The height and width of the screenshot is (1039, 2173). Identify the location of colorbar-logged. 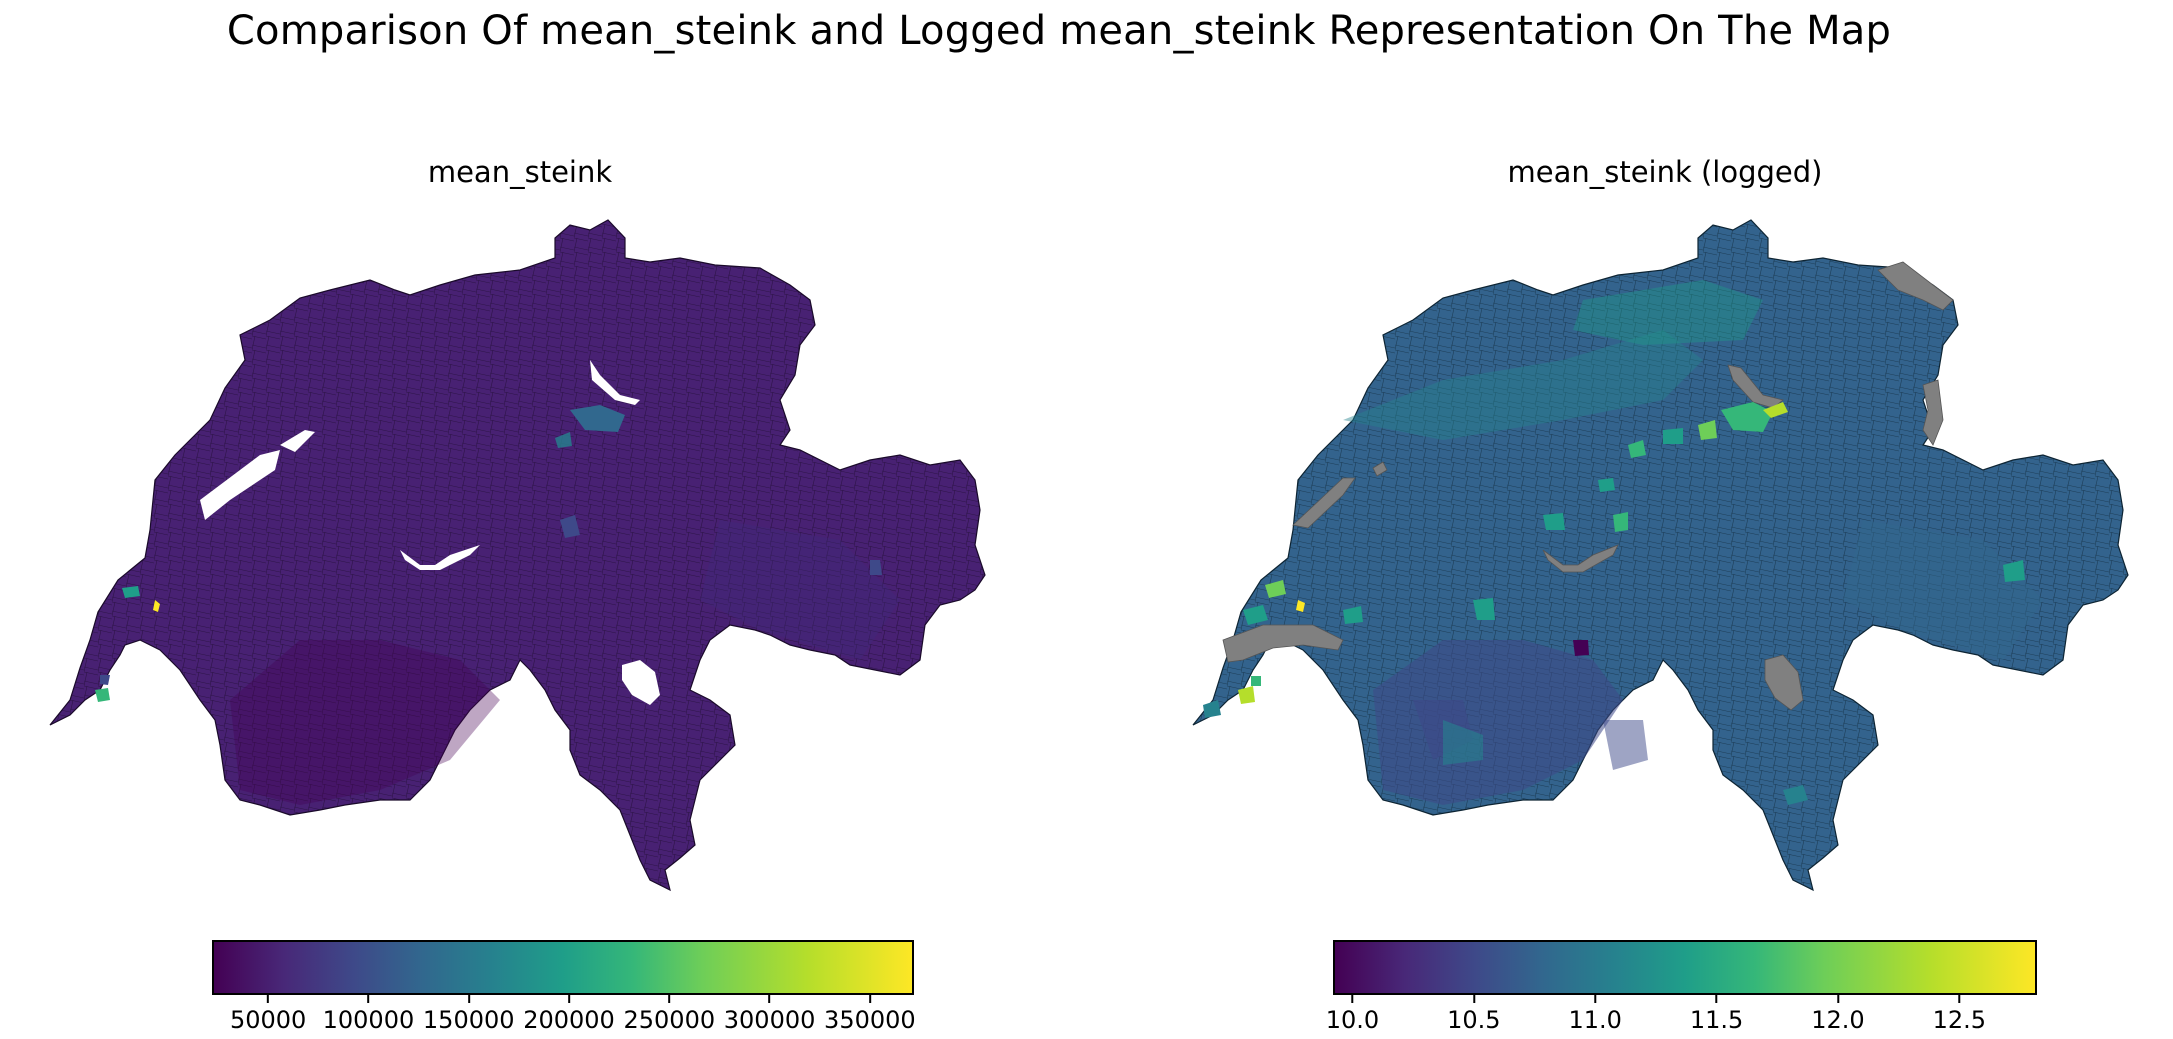
(1685, 967).